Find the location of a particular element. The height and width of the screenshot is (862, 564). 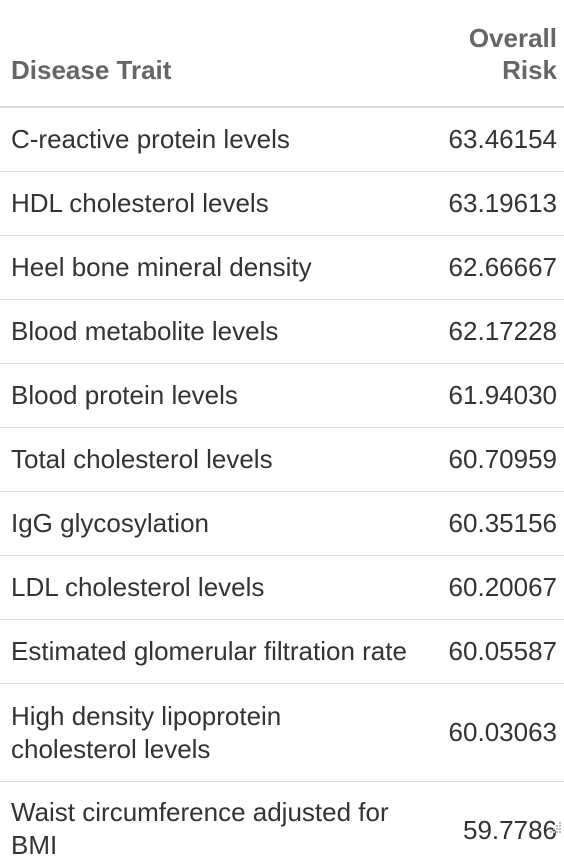

table-row: C-reactive protein levels 63.46154 is located at coordinates (282, 140).